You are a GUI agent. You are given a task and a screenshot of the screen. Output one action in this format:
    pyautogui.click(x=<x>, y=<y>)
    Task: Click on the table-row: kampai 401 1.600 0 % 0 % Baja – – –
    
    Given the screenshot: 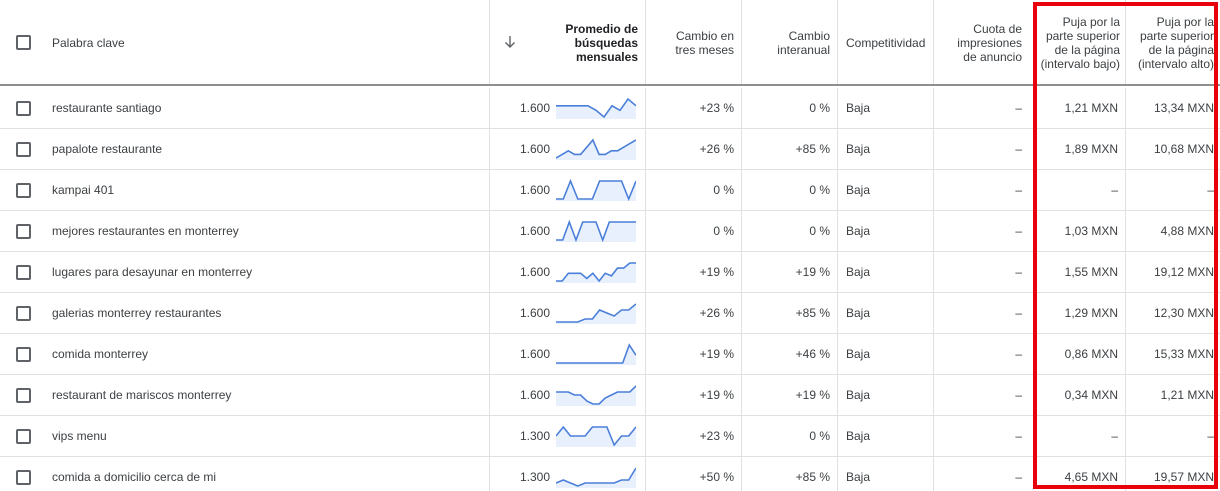 What is the action you would take?
    pyautogui.click(x=610, y=190)
    